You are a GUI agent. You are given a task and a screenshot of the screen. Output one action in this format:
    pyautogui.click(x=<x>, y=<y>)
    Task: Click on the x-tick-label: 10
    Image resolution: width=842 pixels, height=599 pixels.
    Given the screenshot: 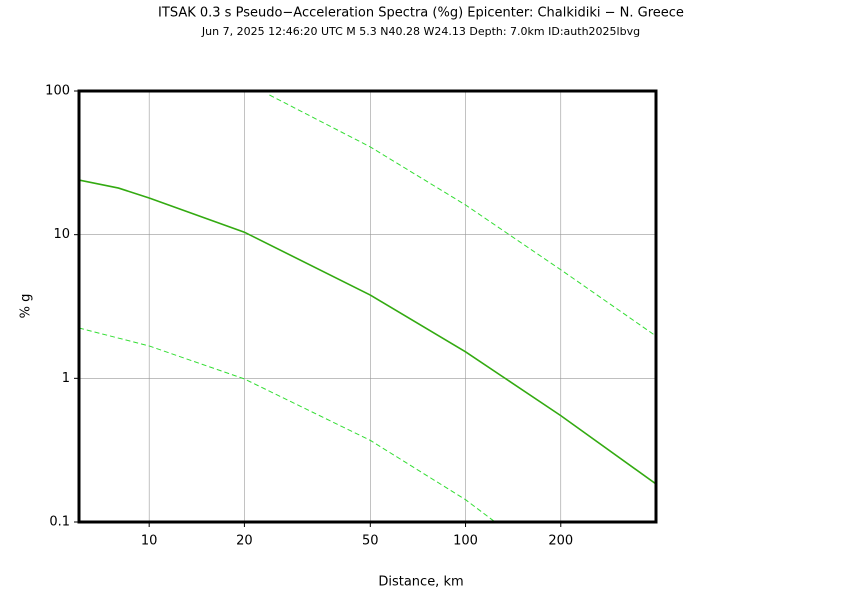 What is the action you would take?
    pyautogui.click(x=149, y=541)
    